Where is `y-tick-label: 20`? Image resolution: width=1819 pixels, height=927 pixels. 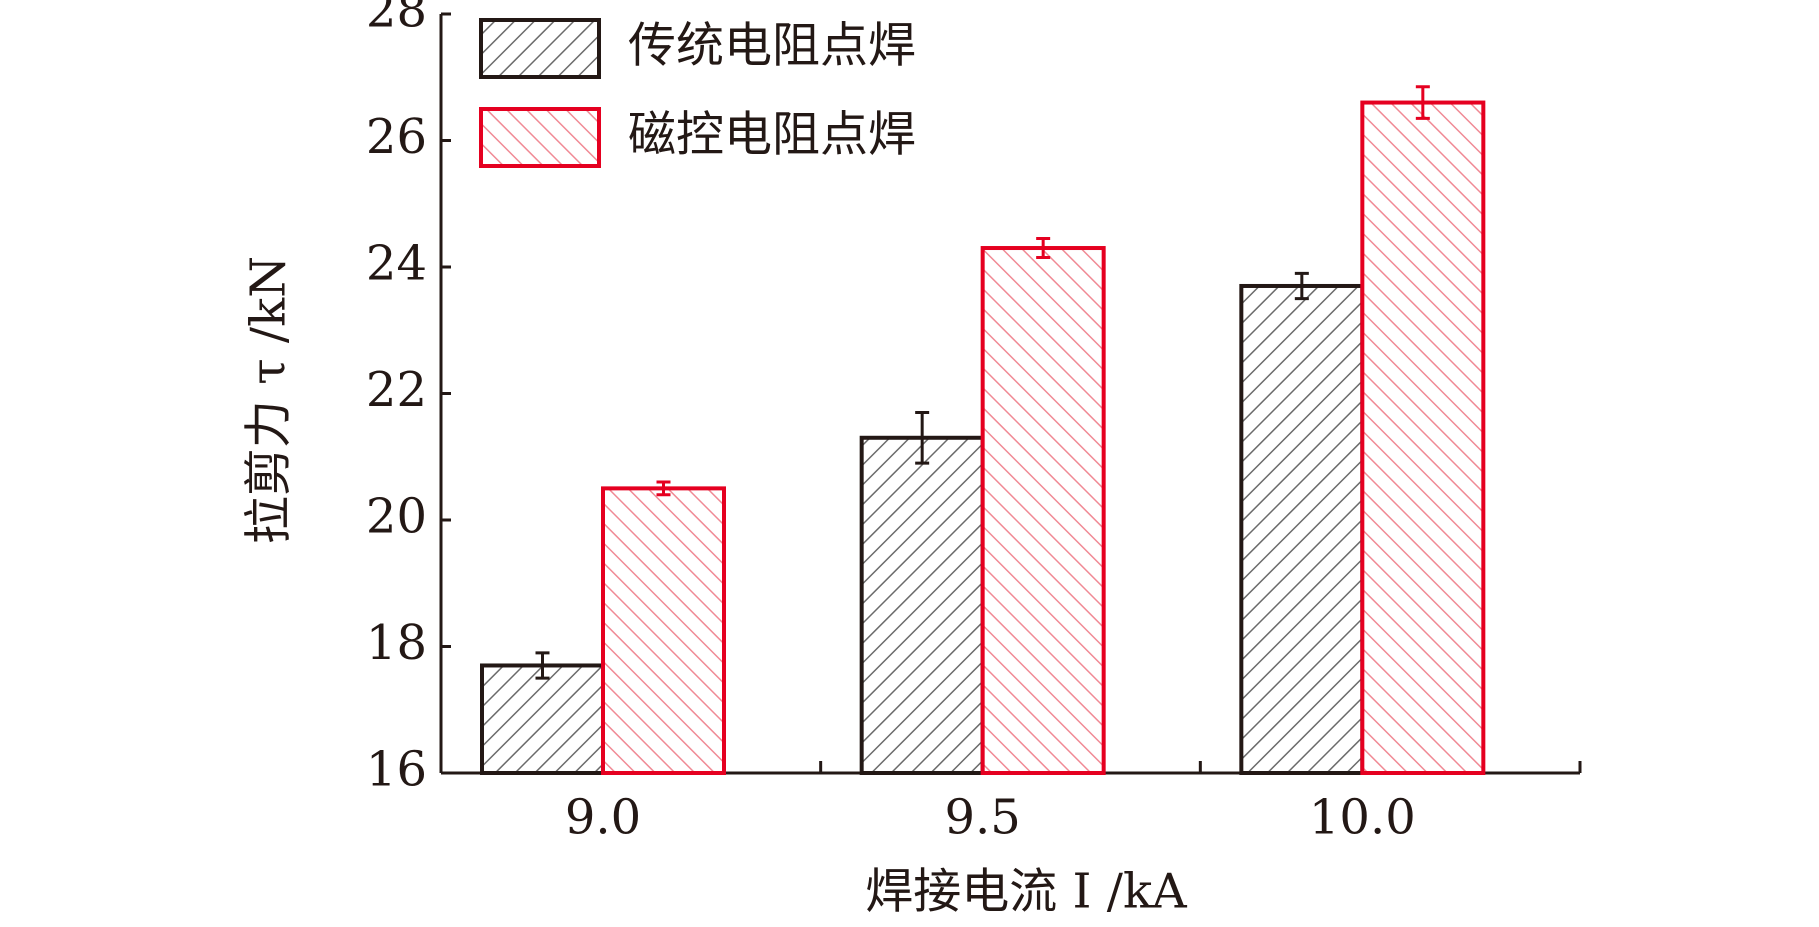
y-tick-label: 20 is located at coordinates (396, 517).